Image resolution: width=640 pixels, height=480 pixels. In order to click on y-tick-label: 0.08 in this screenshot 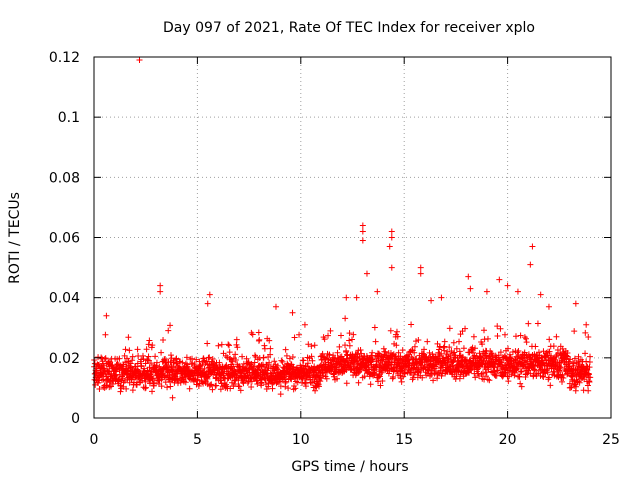, I will do `click(64, 178)`.